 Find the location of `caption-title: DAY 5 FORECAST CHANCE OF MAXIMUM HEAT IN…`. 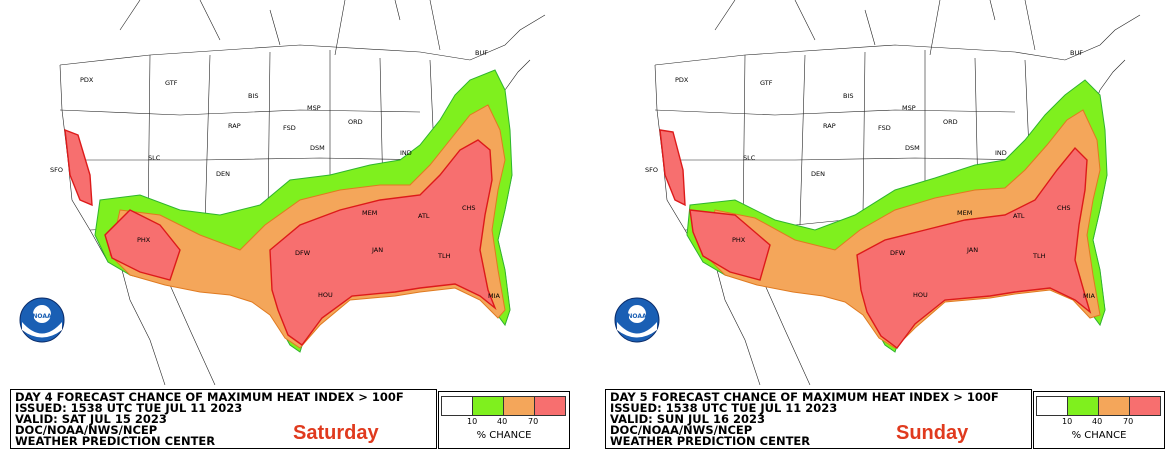

caption-title: DAY 5 FORECAST CHANCE OF MAXIMUM HEAT IN… is located at coordinates (804, 397).